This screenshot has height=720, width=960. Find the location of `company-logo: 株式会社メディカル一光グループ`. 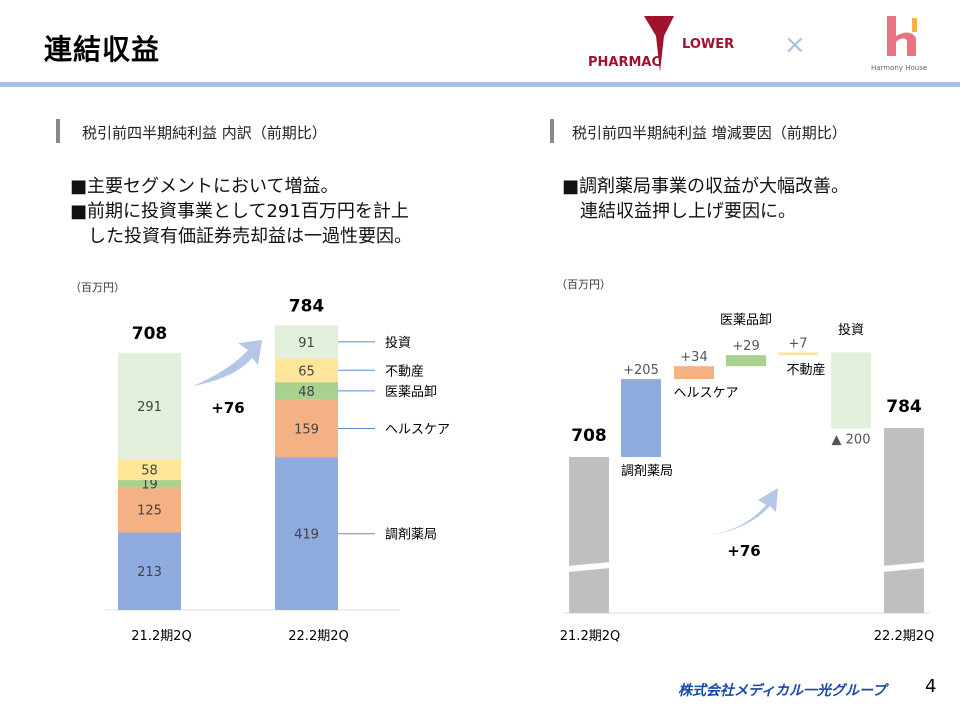

company-logo: 株式会社メディカル一光グループ is located at coordinates (782, 691).